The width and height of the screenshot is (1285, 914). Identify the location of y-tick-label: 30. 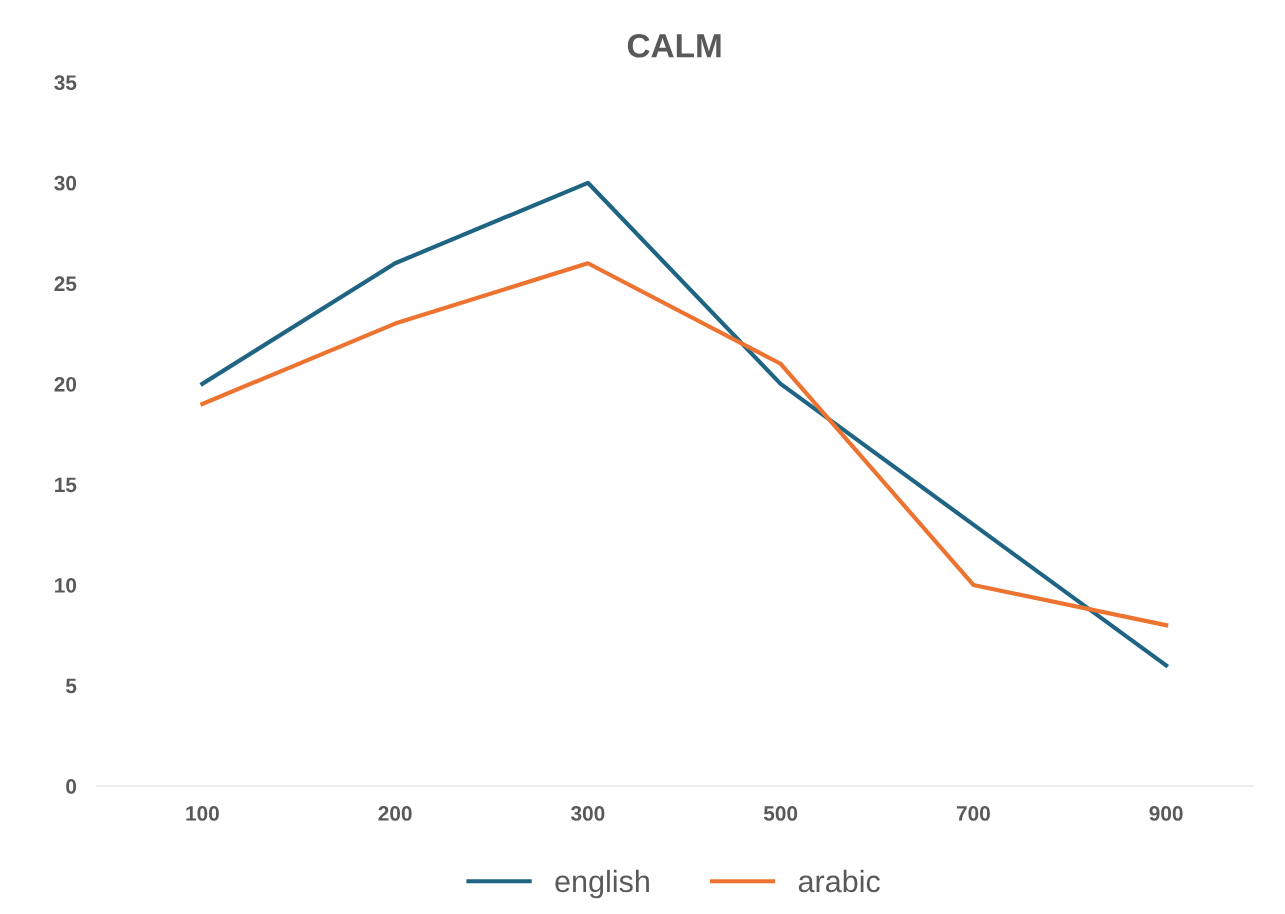
(65, 183).